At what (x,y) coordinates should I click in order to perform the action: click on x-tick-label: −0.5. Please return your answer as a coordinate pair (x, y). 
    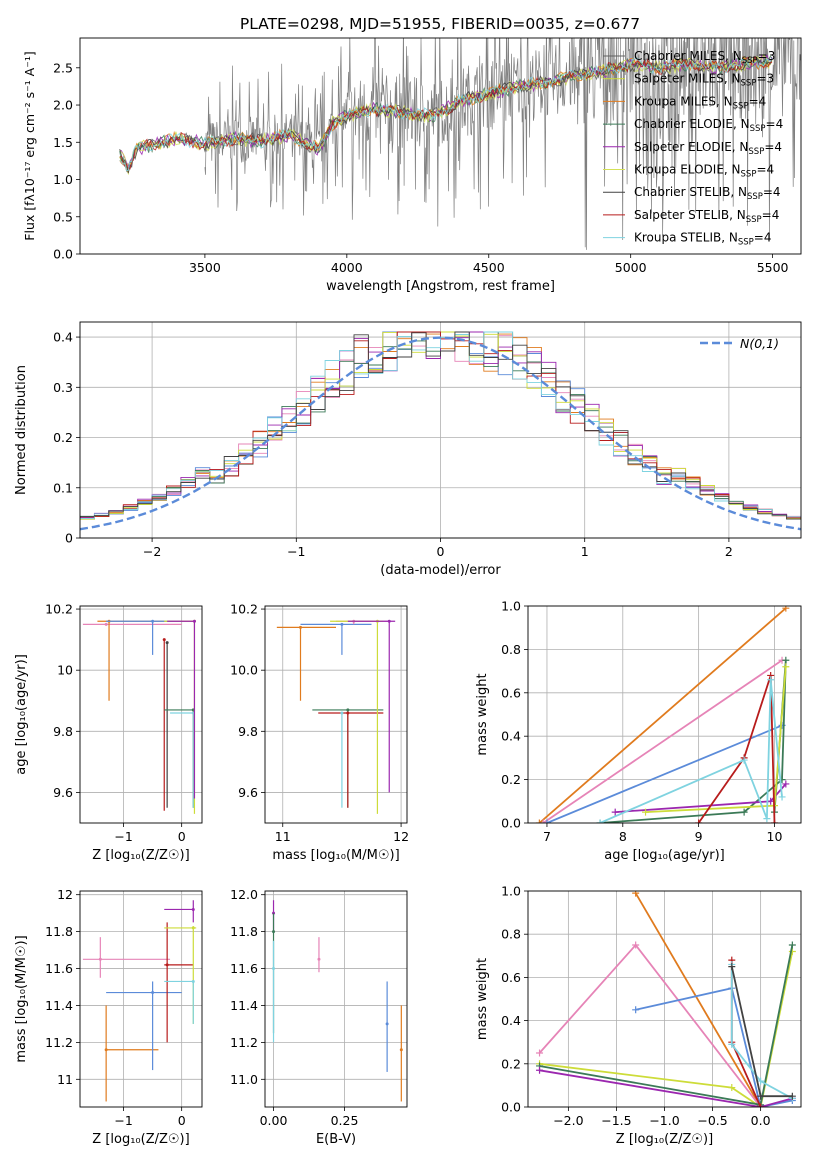
    Looking at the image, I should click on (712, 1120).